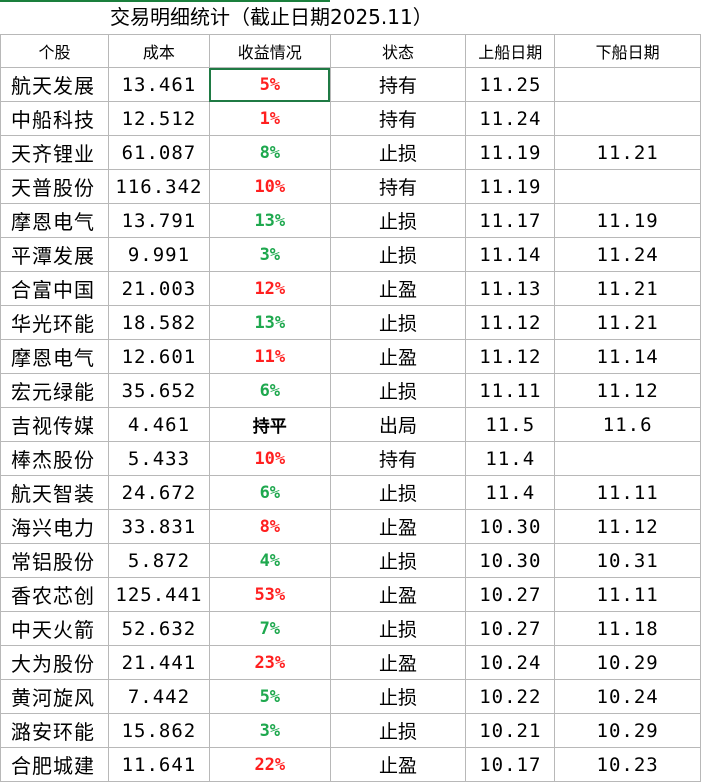 The height and width of the screenshot is (782, 701). Describe the element at coordinates (510, 424) in the screenshot. I see `buy-date-cell: 11.5` at that location.